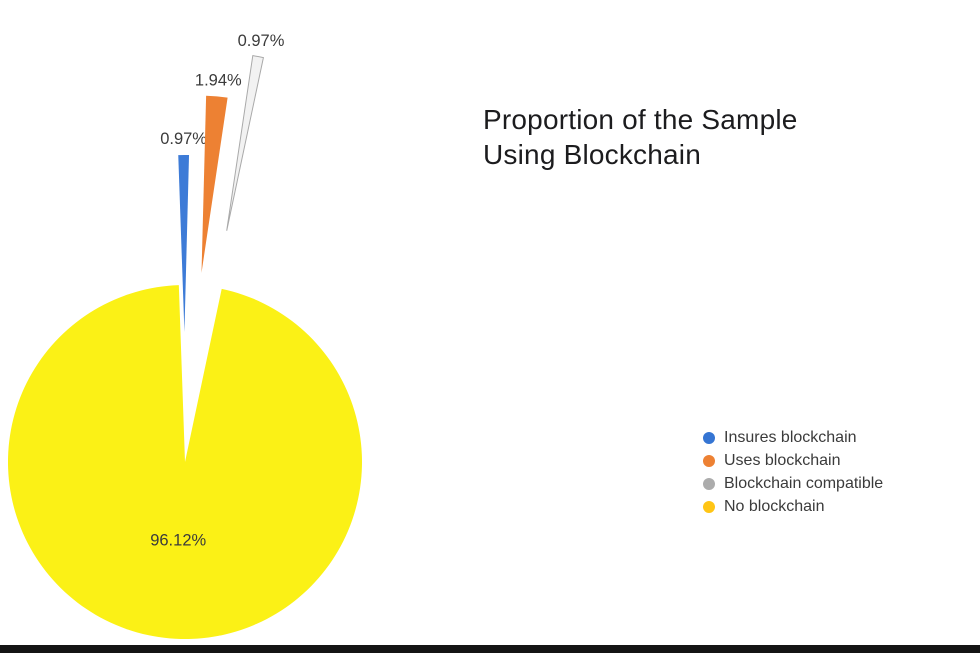 The height and width of the screenshot is (653, 980). I want to click on legend-item-1: Insures blockchain, so click(793, 437).